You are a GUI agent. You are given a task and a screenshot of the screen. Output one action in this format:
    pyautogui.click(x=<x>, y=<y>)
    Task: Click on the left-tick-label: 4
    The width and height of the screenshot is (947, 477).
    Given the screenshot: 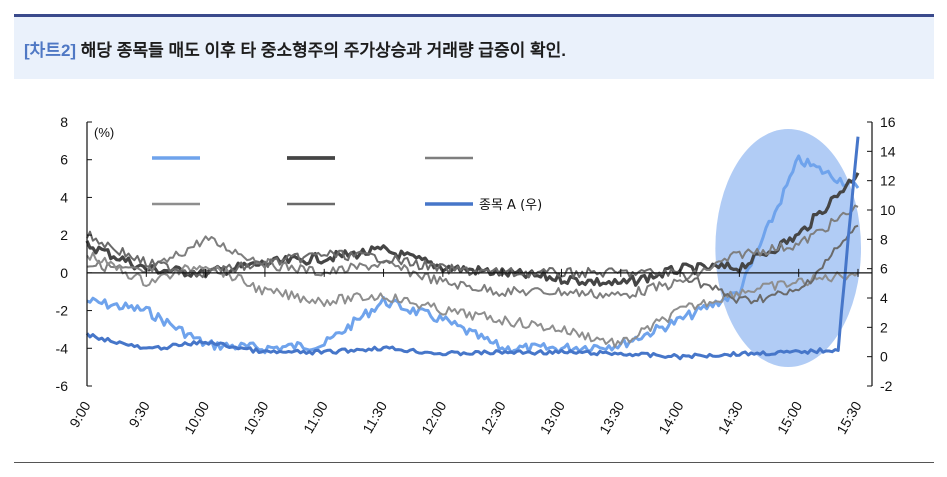 What is the action you would take?
    pyautogui.click(x=64, y=197)
    